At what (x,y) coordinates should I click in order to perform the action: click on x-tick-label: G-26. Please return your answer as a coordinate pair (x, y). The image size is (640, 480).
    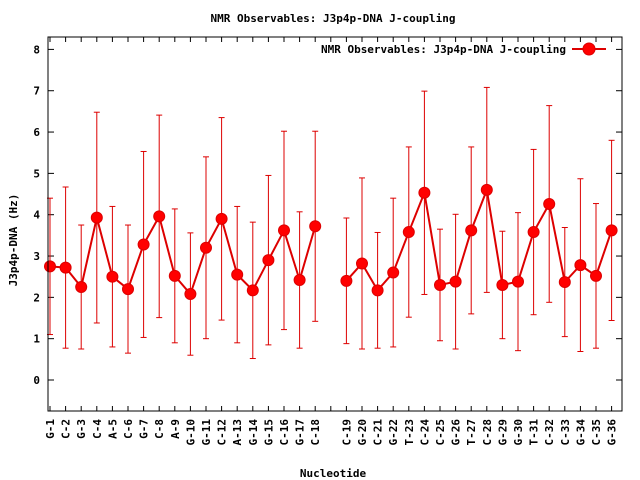
    Looking at the image, I should click on (456, 432).